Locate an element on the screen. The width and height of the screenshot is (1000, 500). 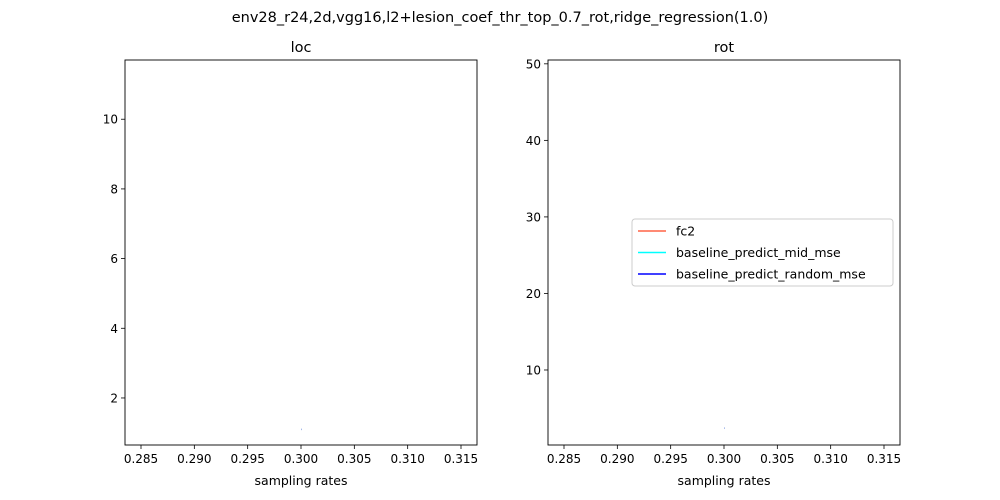
legend-box is located at coordinates (762, 252).